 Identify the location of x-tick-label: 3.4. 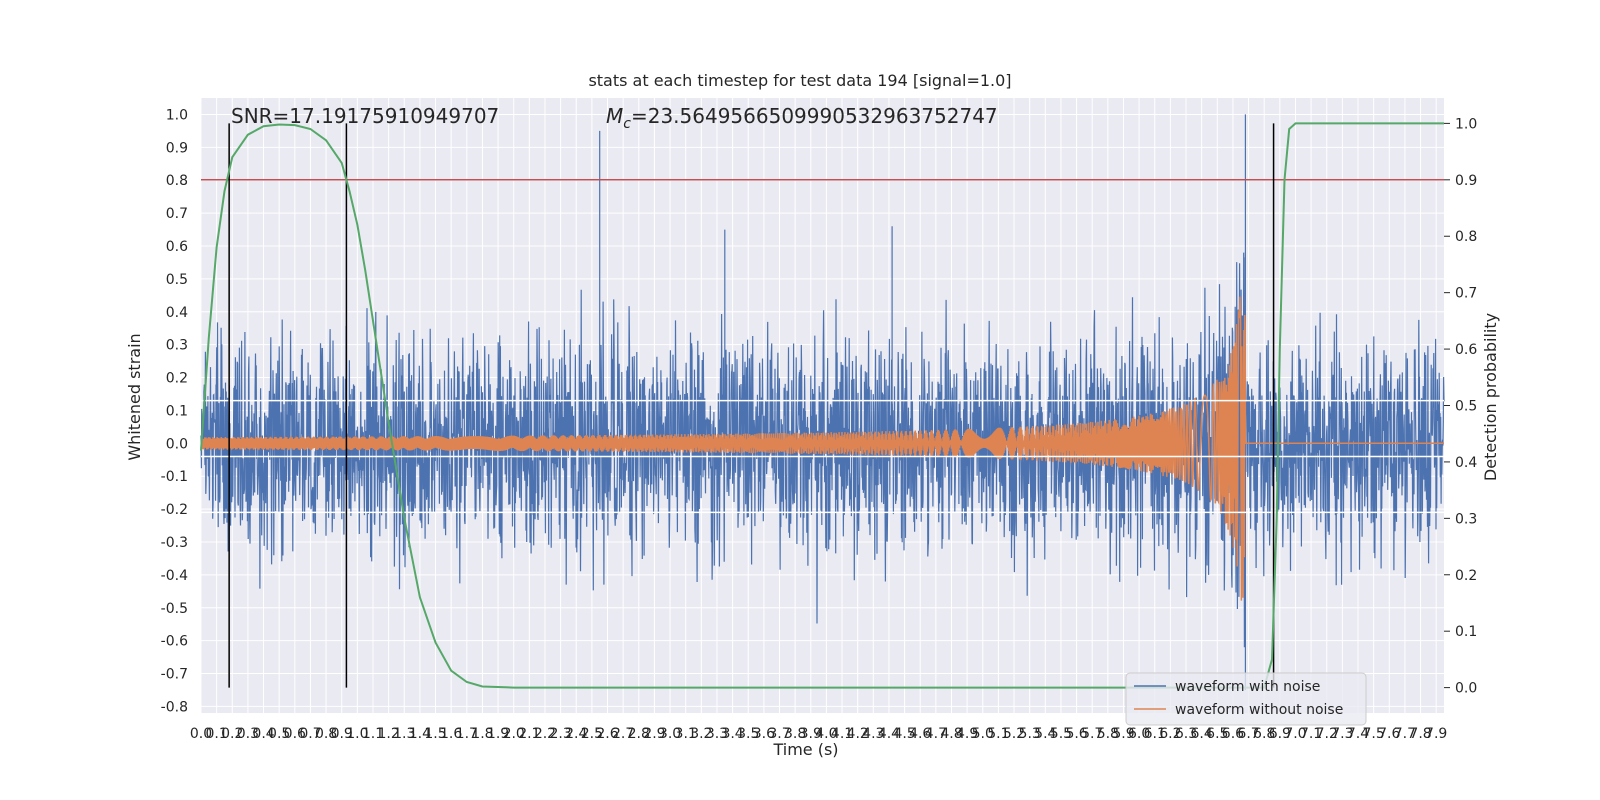
(732, 734).